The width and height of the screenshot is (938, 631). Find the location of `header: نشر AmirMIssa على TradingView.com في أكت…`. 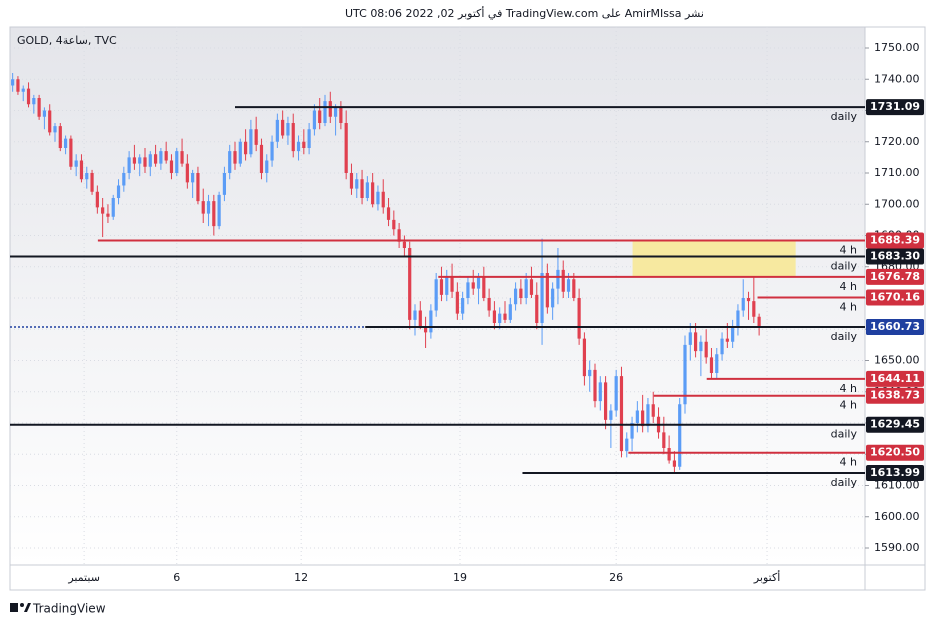

header: نشر AmirMIssa على TradingView.com في أكت… is located at coordinates (524, 13).